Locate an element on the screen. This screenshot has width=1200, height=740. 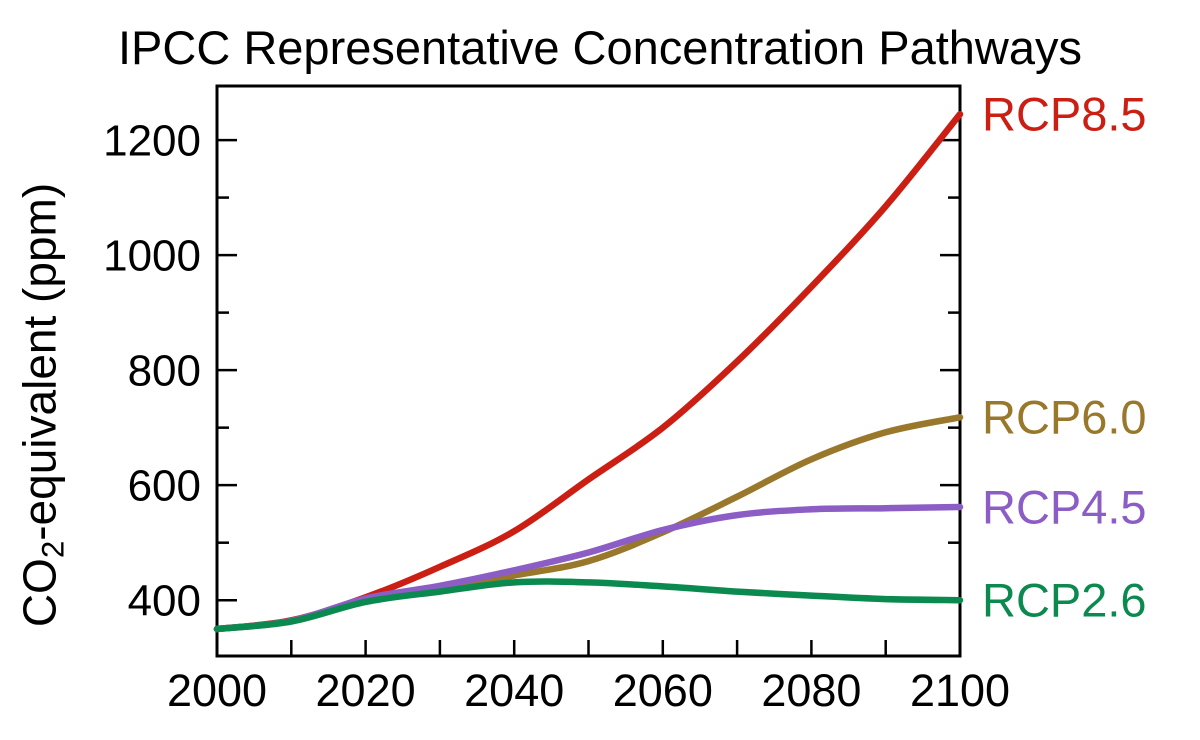
y-tick-label: 800 is located at coordinates (164, 371).